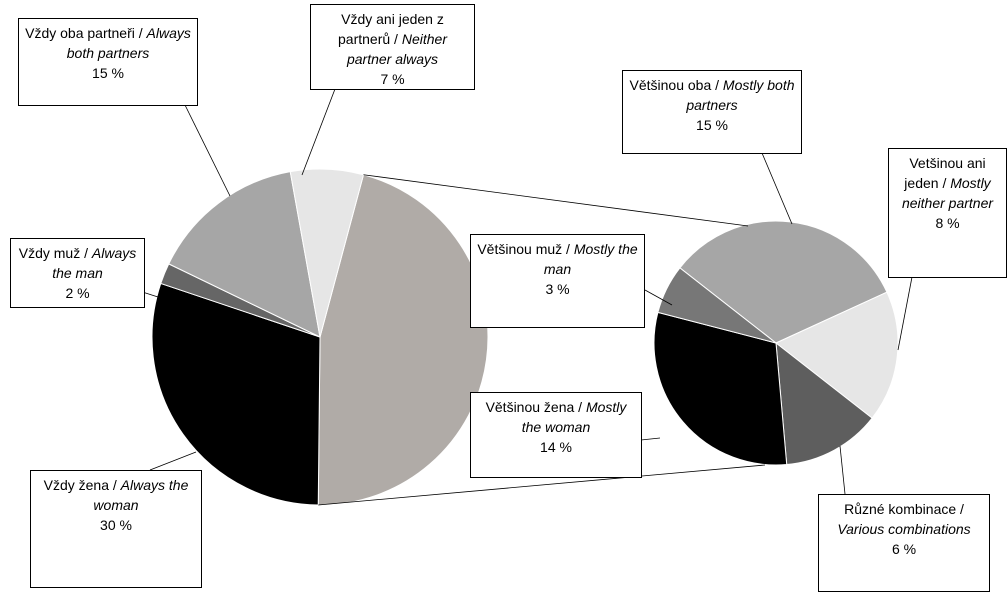 The width and height of the screenshot is (1008, 594). I want to click on value-label: 6 %, so click(904, 549).